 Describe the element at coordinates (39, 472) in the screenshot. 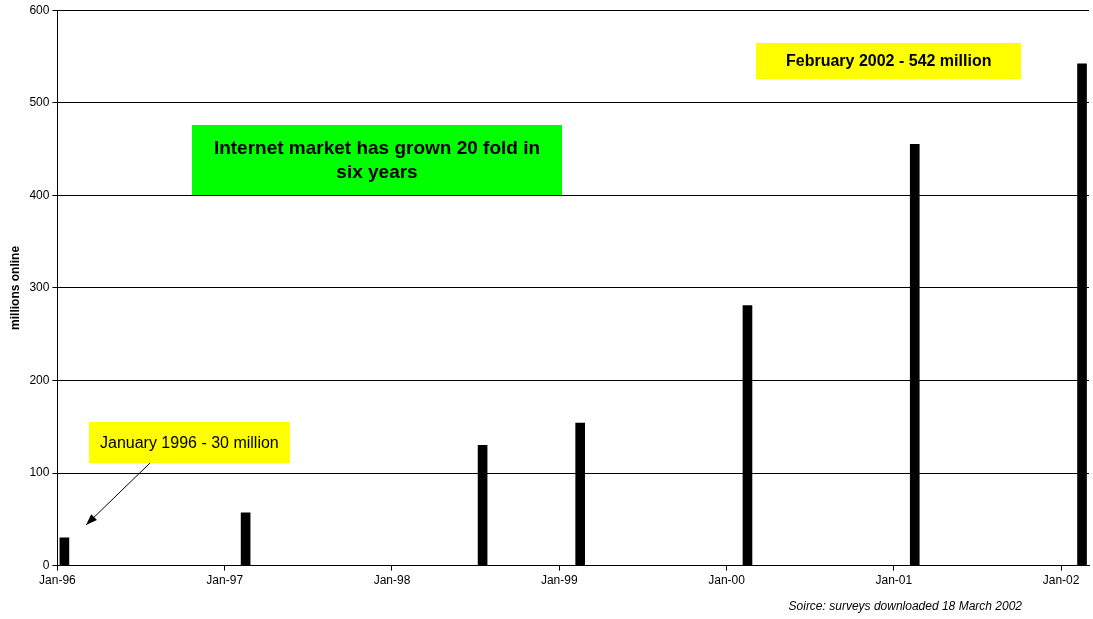

I see `y-tick-label: 100` at that location.